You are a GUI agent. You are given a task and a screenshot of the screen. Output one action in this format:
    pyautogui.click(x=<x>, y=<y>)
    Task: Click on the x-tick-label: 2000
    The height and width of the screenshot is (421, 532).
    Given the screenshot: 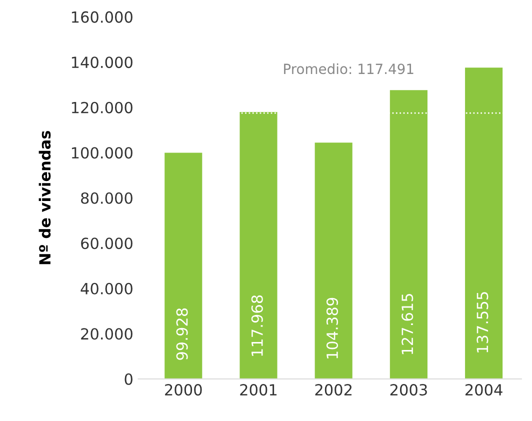 What is the action you would take?
    pyautogui.click(x=183, y=390)
    